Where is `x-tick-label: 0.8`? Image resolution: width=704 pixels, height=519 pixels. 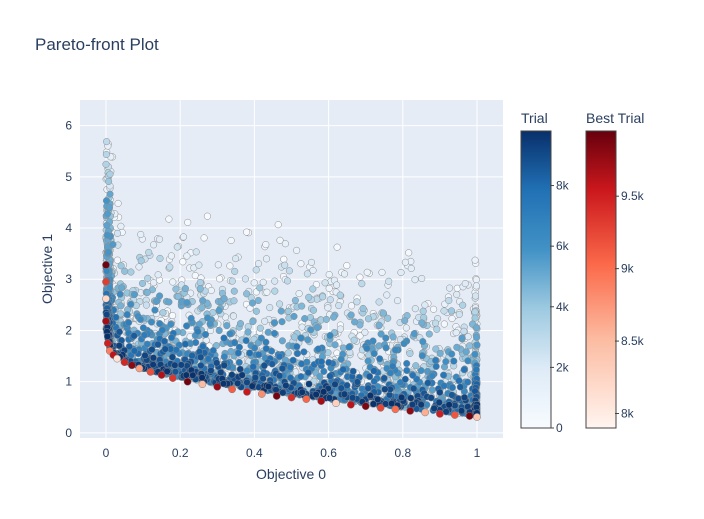 x-tick-label: 0.8 is located at coordinates (402, 453).